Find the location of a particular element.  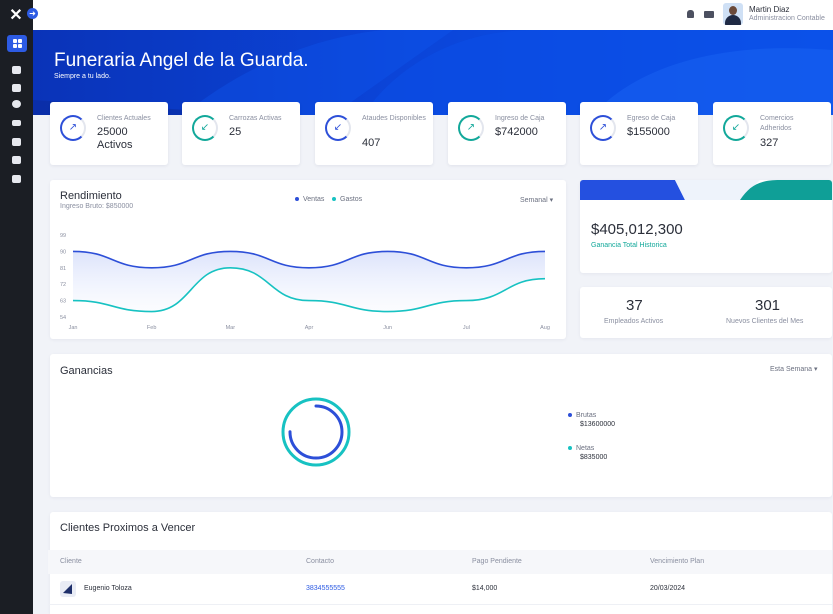

stat-value: 327 is located at coordinates (769, 143).